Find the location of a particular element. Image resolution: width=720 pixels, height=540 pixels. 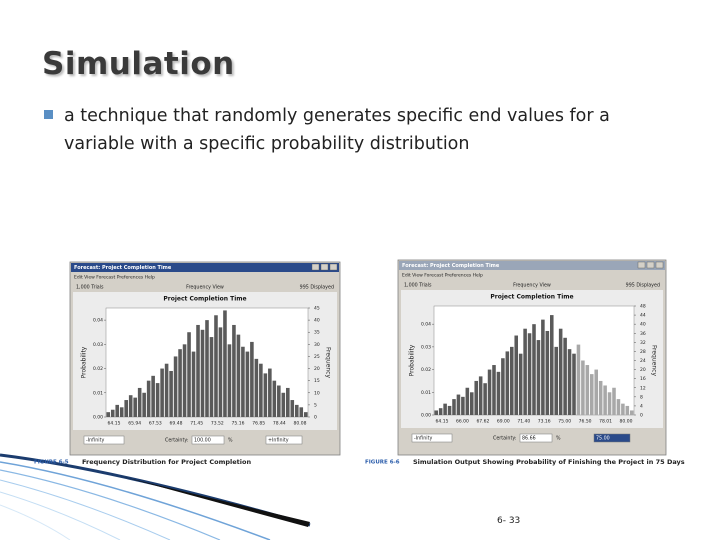

y-tick-label: 0.02 is located at coordinates (98, 369).